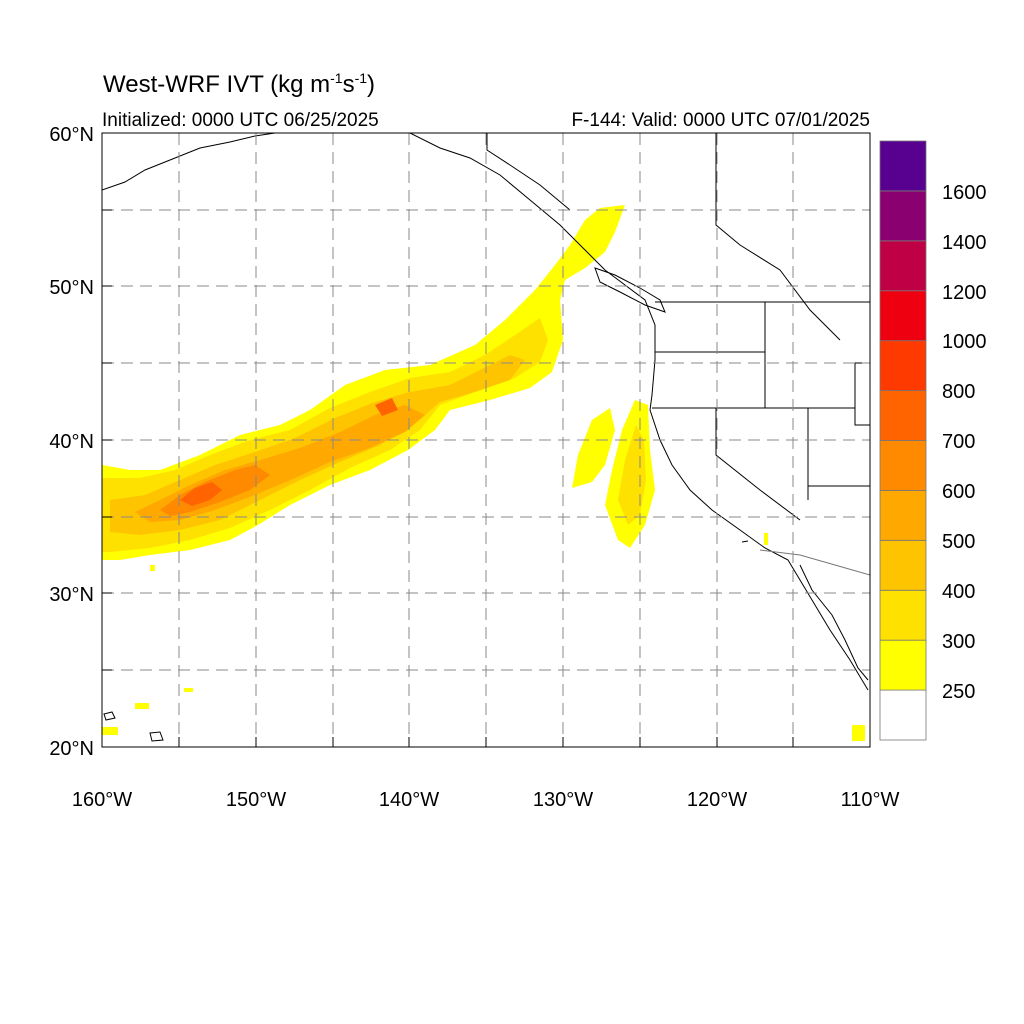  Describe the element at coordinates (964, 342) in the screenshot. I see `colorbar-label: 1000` at that location.